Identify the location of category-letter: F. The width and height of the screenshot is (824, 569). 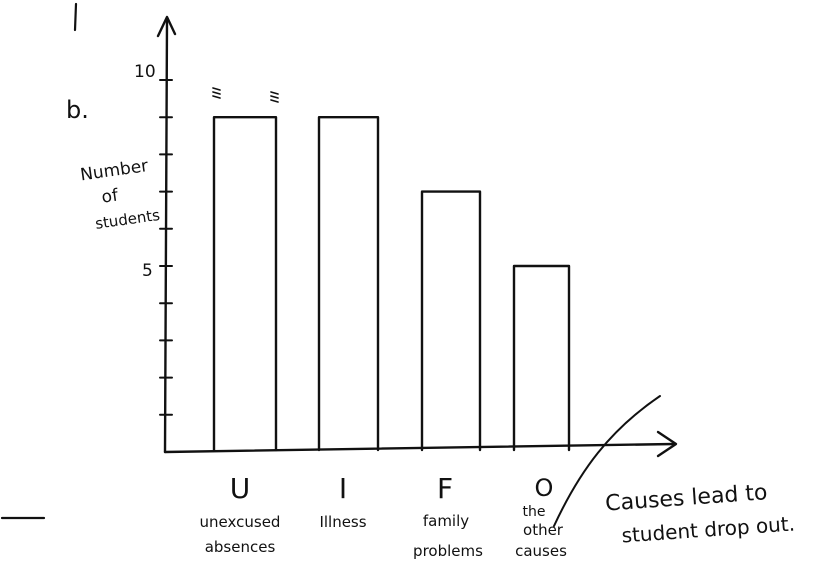
(445, 488).